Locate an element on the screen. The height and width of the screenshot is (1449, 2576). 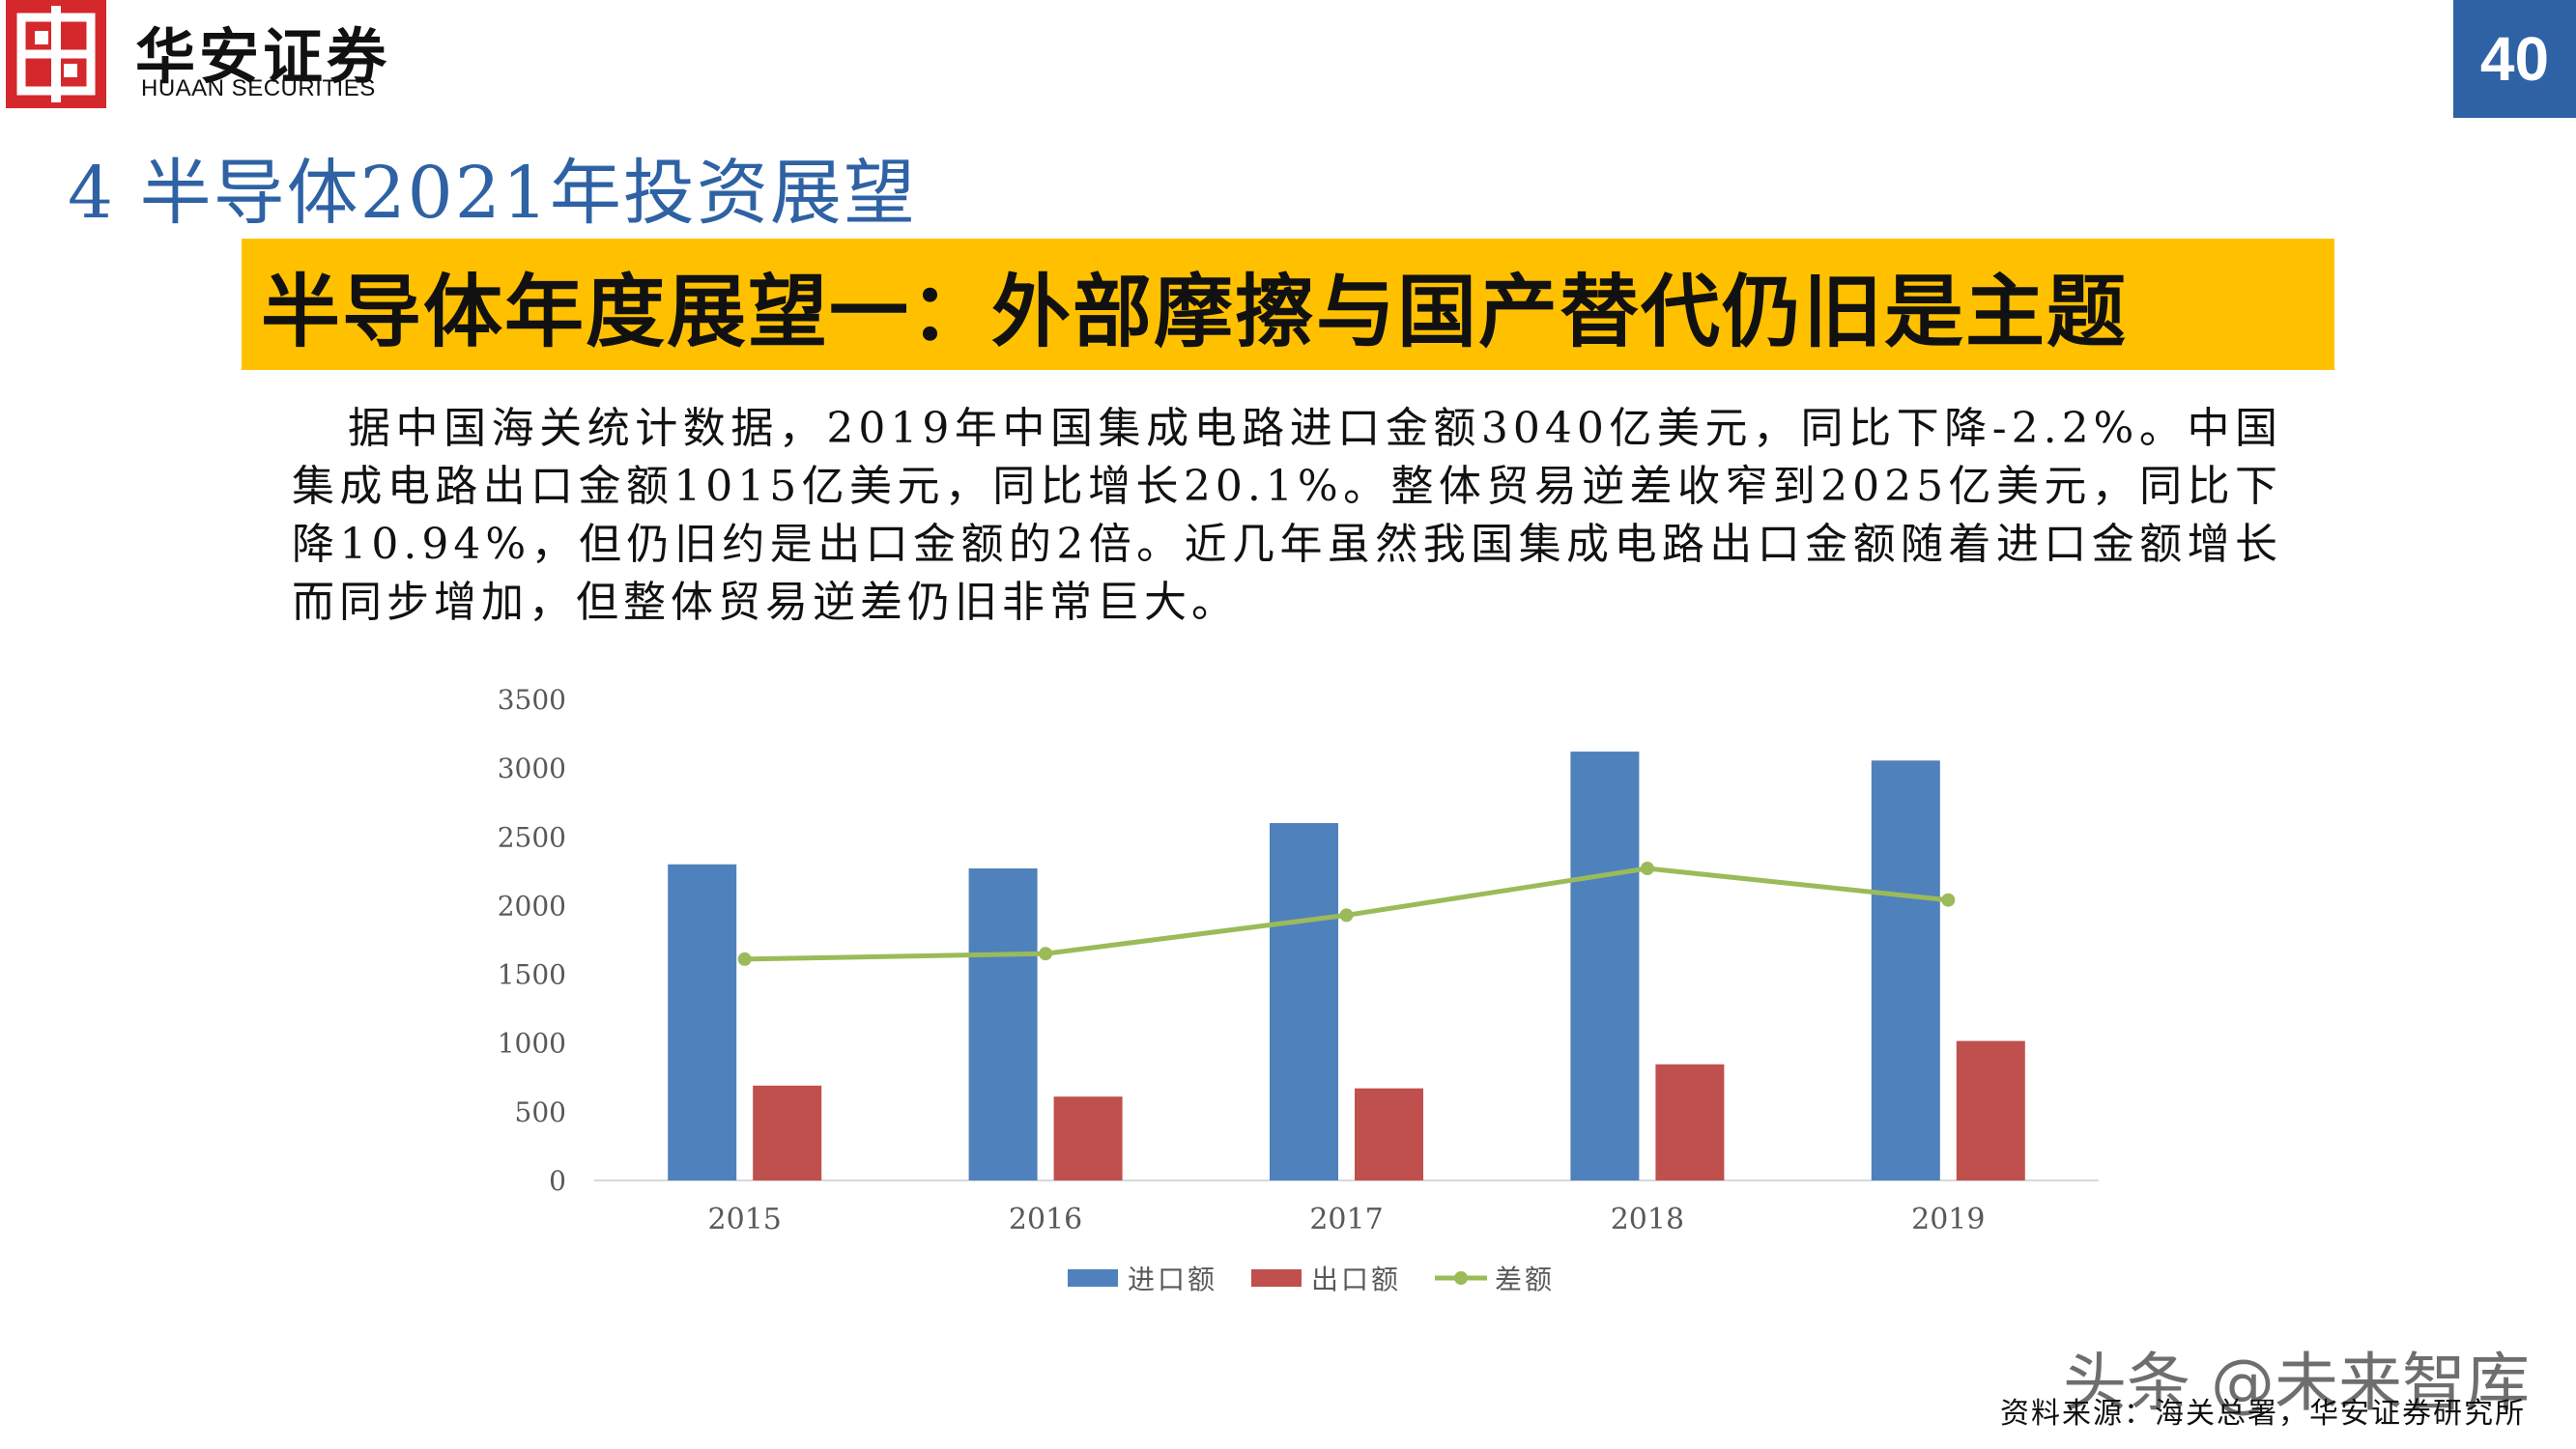
watermark: 头条 @未来智库 is located at coordinates (2297, 1383).